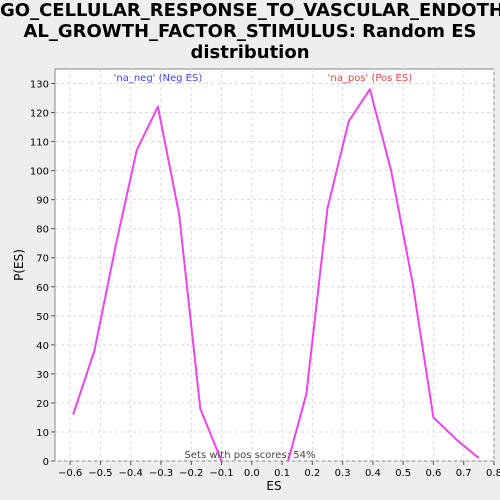 The image size is (500, 500). I want to click on x-tick-label: 0.1, so click(282, 473).